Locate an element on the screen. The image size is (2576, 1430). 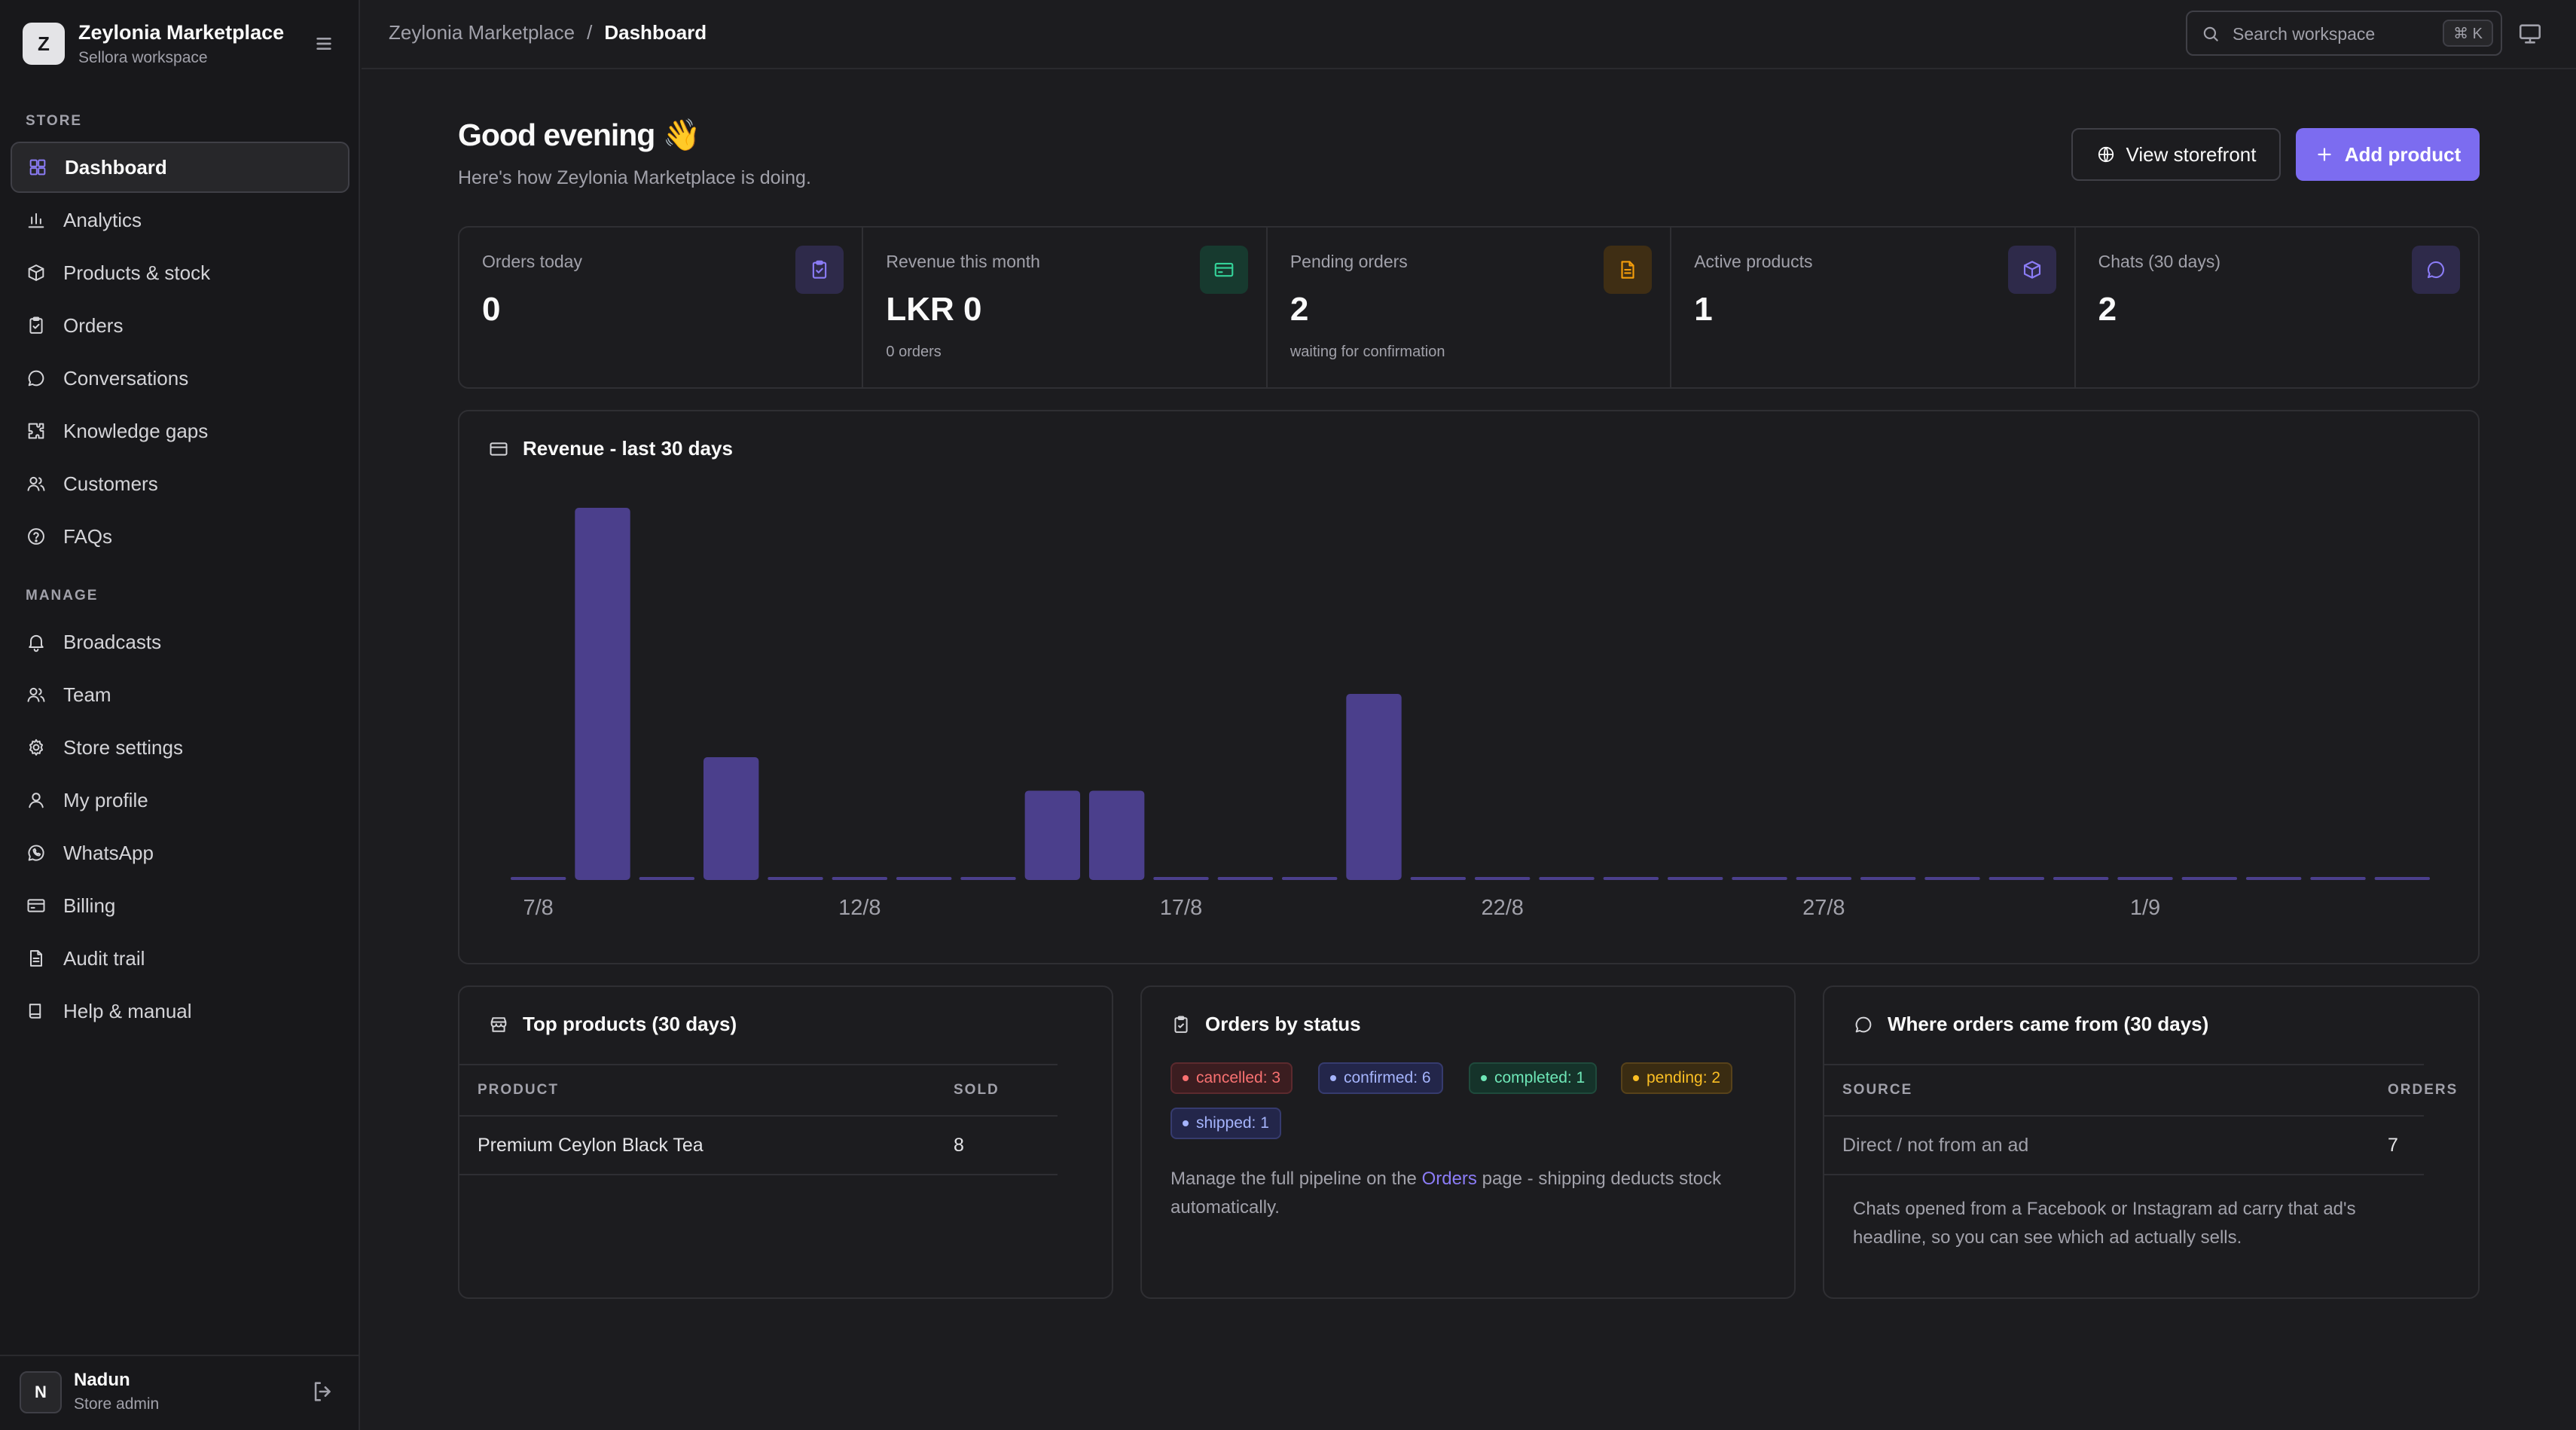
sidebar-item-dashboard: Dashboard is located at coordinates (180, 168).